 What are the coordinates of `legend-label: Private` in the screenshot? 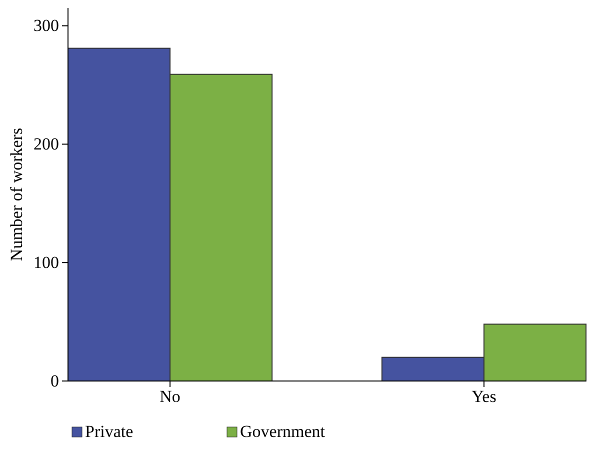 It's located at (109, 431).